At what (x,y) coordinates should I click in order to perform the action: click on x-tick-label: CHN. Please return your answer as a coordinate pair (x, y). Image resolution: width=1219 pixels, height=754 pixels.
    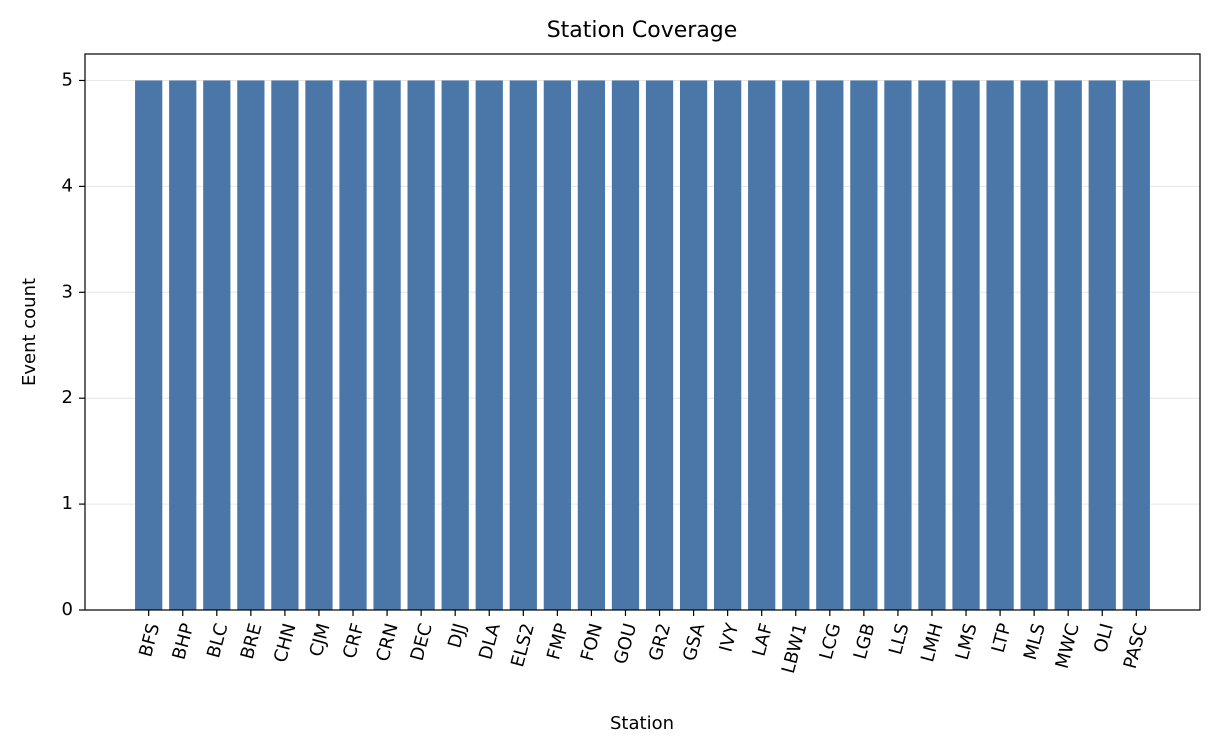
    Looking at the image, I should click on (285, 643).